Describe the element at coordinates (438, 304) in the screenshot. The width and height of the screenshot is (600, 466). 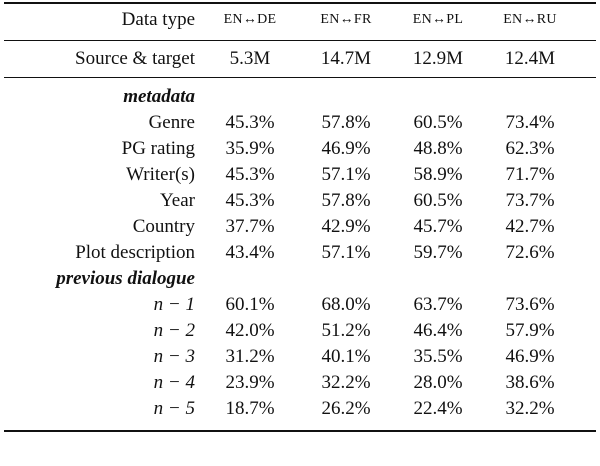
I see `row-value: 63.7%` at that location.